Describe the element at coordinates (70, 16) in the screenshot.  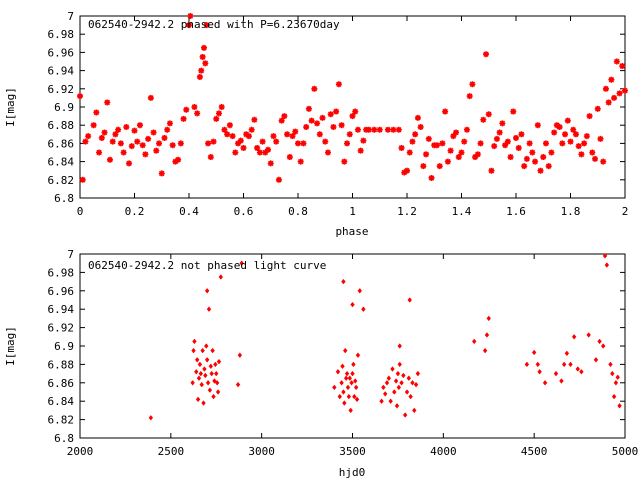
I see `y-tick-label: 7` at that location.